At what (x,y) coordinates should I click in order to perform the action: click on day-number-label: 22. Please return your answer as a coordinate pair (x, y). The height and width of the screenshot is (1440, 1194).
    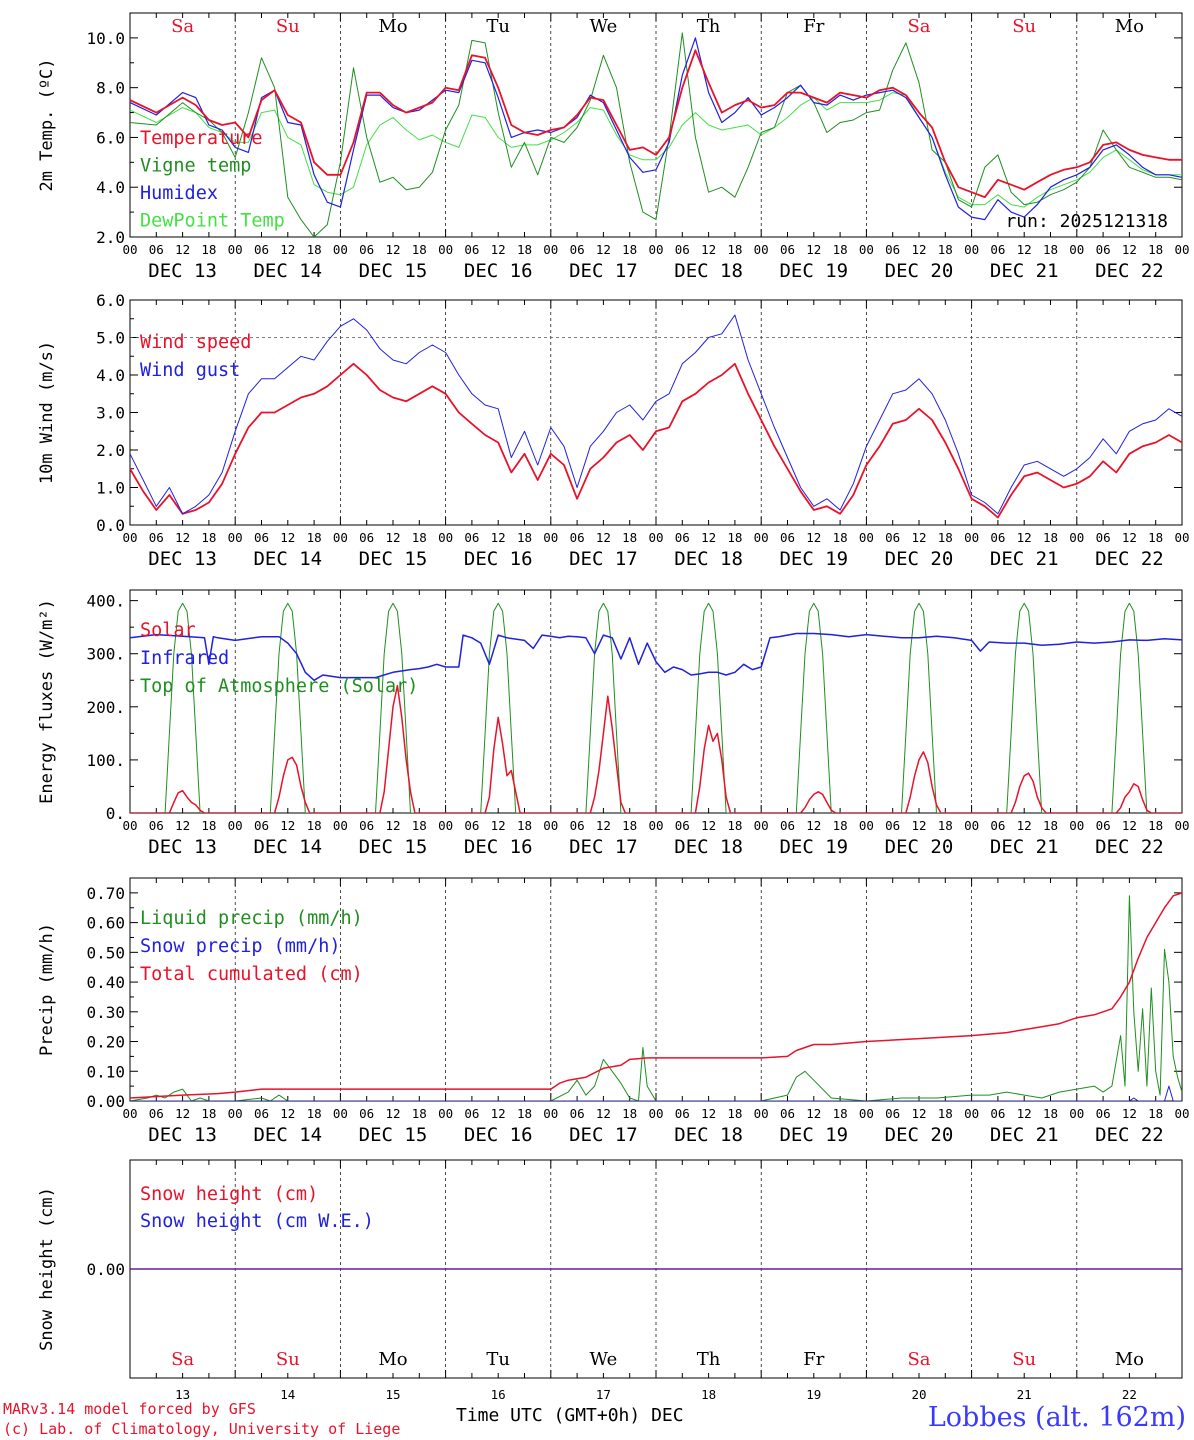
    Looking at the image, I should click on (1129, 1394).